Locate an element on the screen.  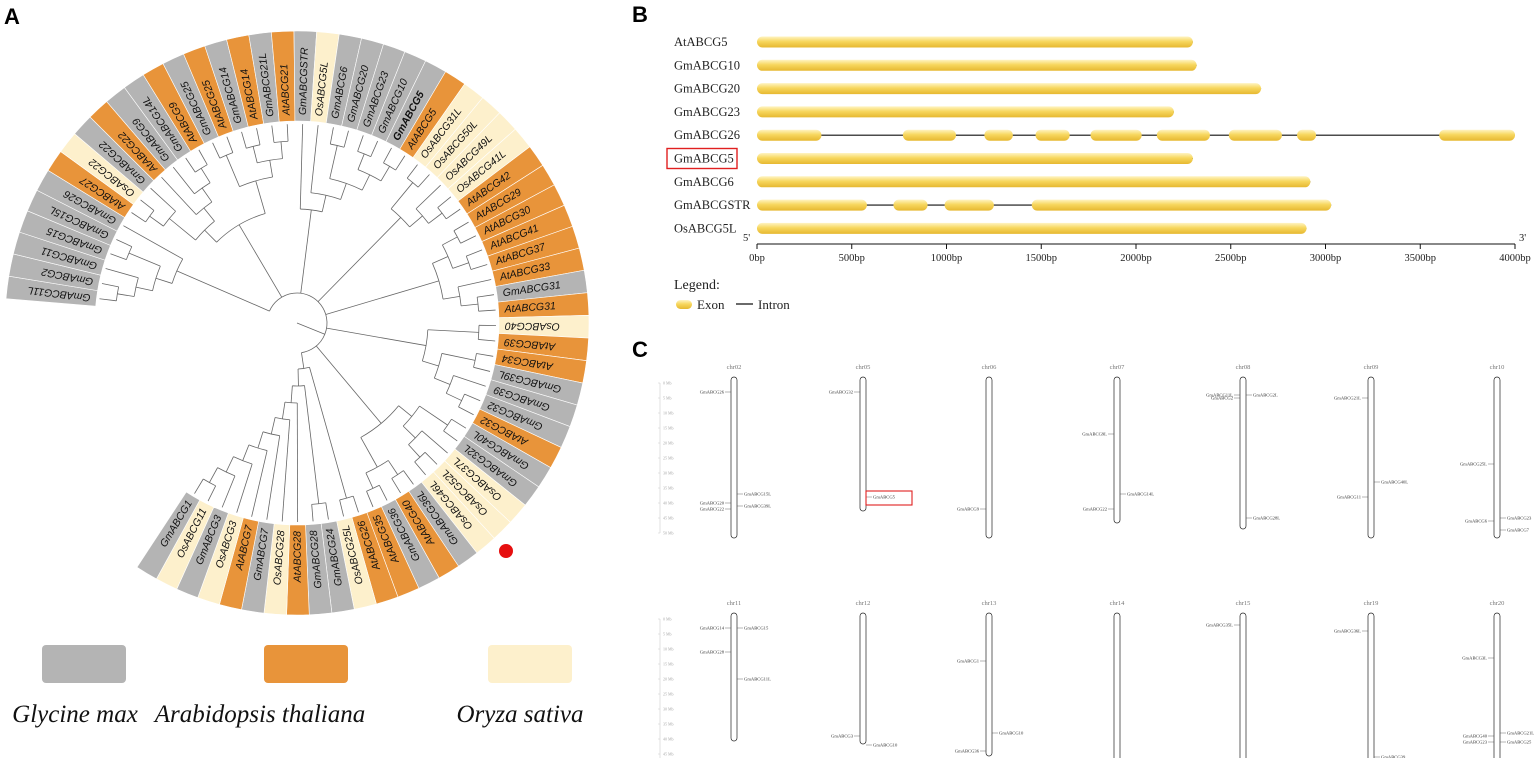
gene-name-osabcg5l: OsABCG5L is located at coordinates (705, 228).